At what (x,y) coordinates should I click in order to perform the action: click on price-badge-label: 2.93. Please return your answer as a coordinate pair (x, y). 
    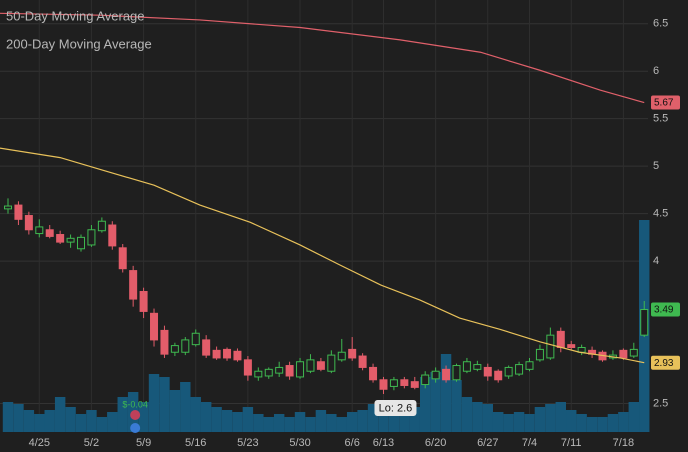
    Looking at the image, I should click on (664, 363).